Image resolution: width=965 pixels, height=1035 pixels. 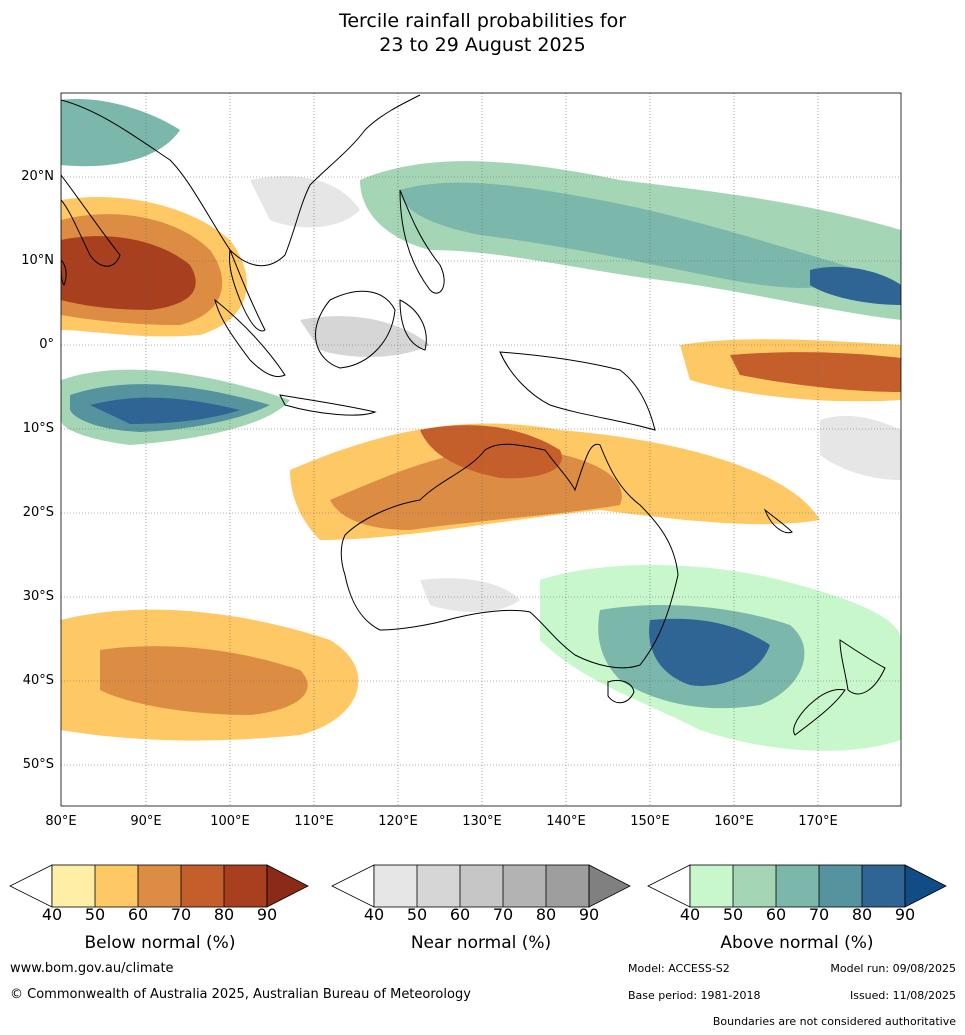 What do you see at coordinates (160, 943) in the screenshot?
I see `colorbar-label-below: Below normal (%)` at bounding box center [160, 943].